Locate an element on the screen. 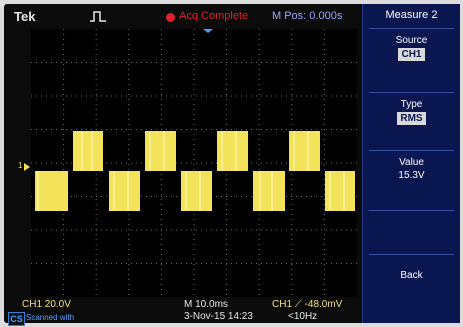 This screenshot has height=327, width=463. pulse-waveform-icon is located at coordinates (98, 16).